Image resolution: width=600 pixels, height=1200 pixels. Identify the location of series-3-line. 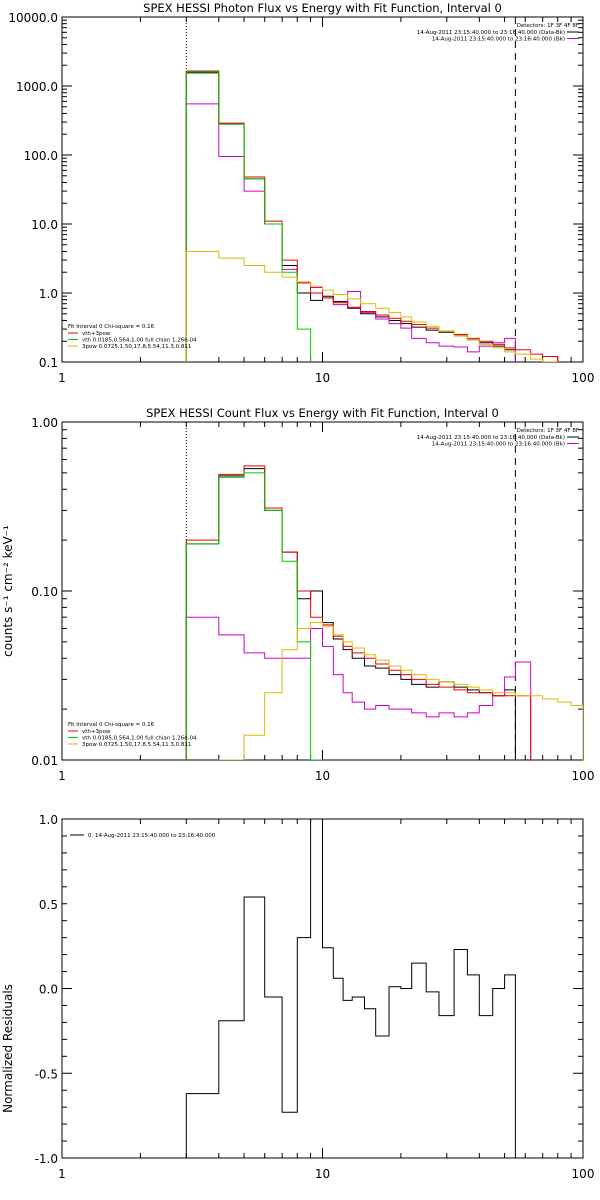
(358, 612).